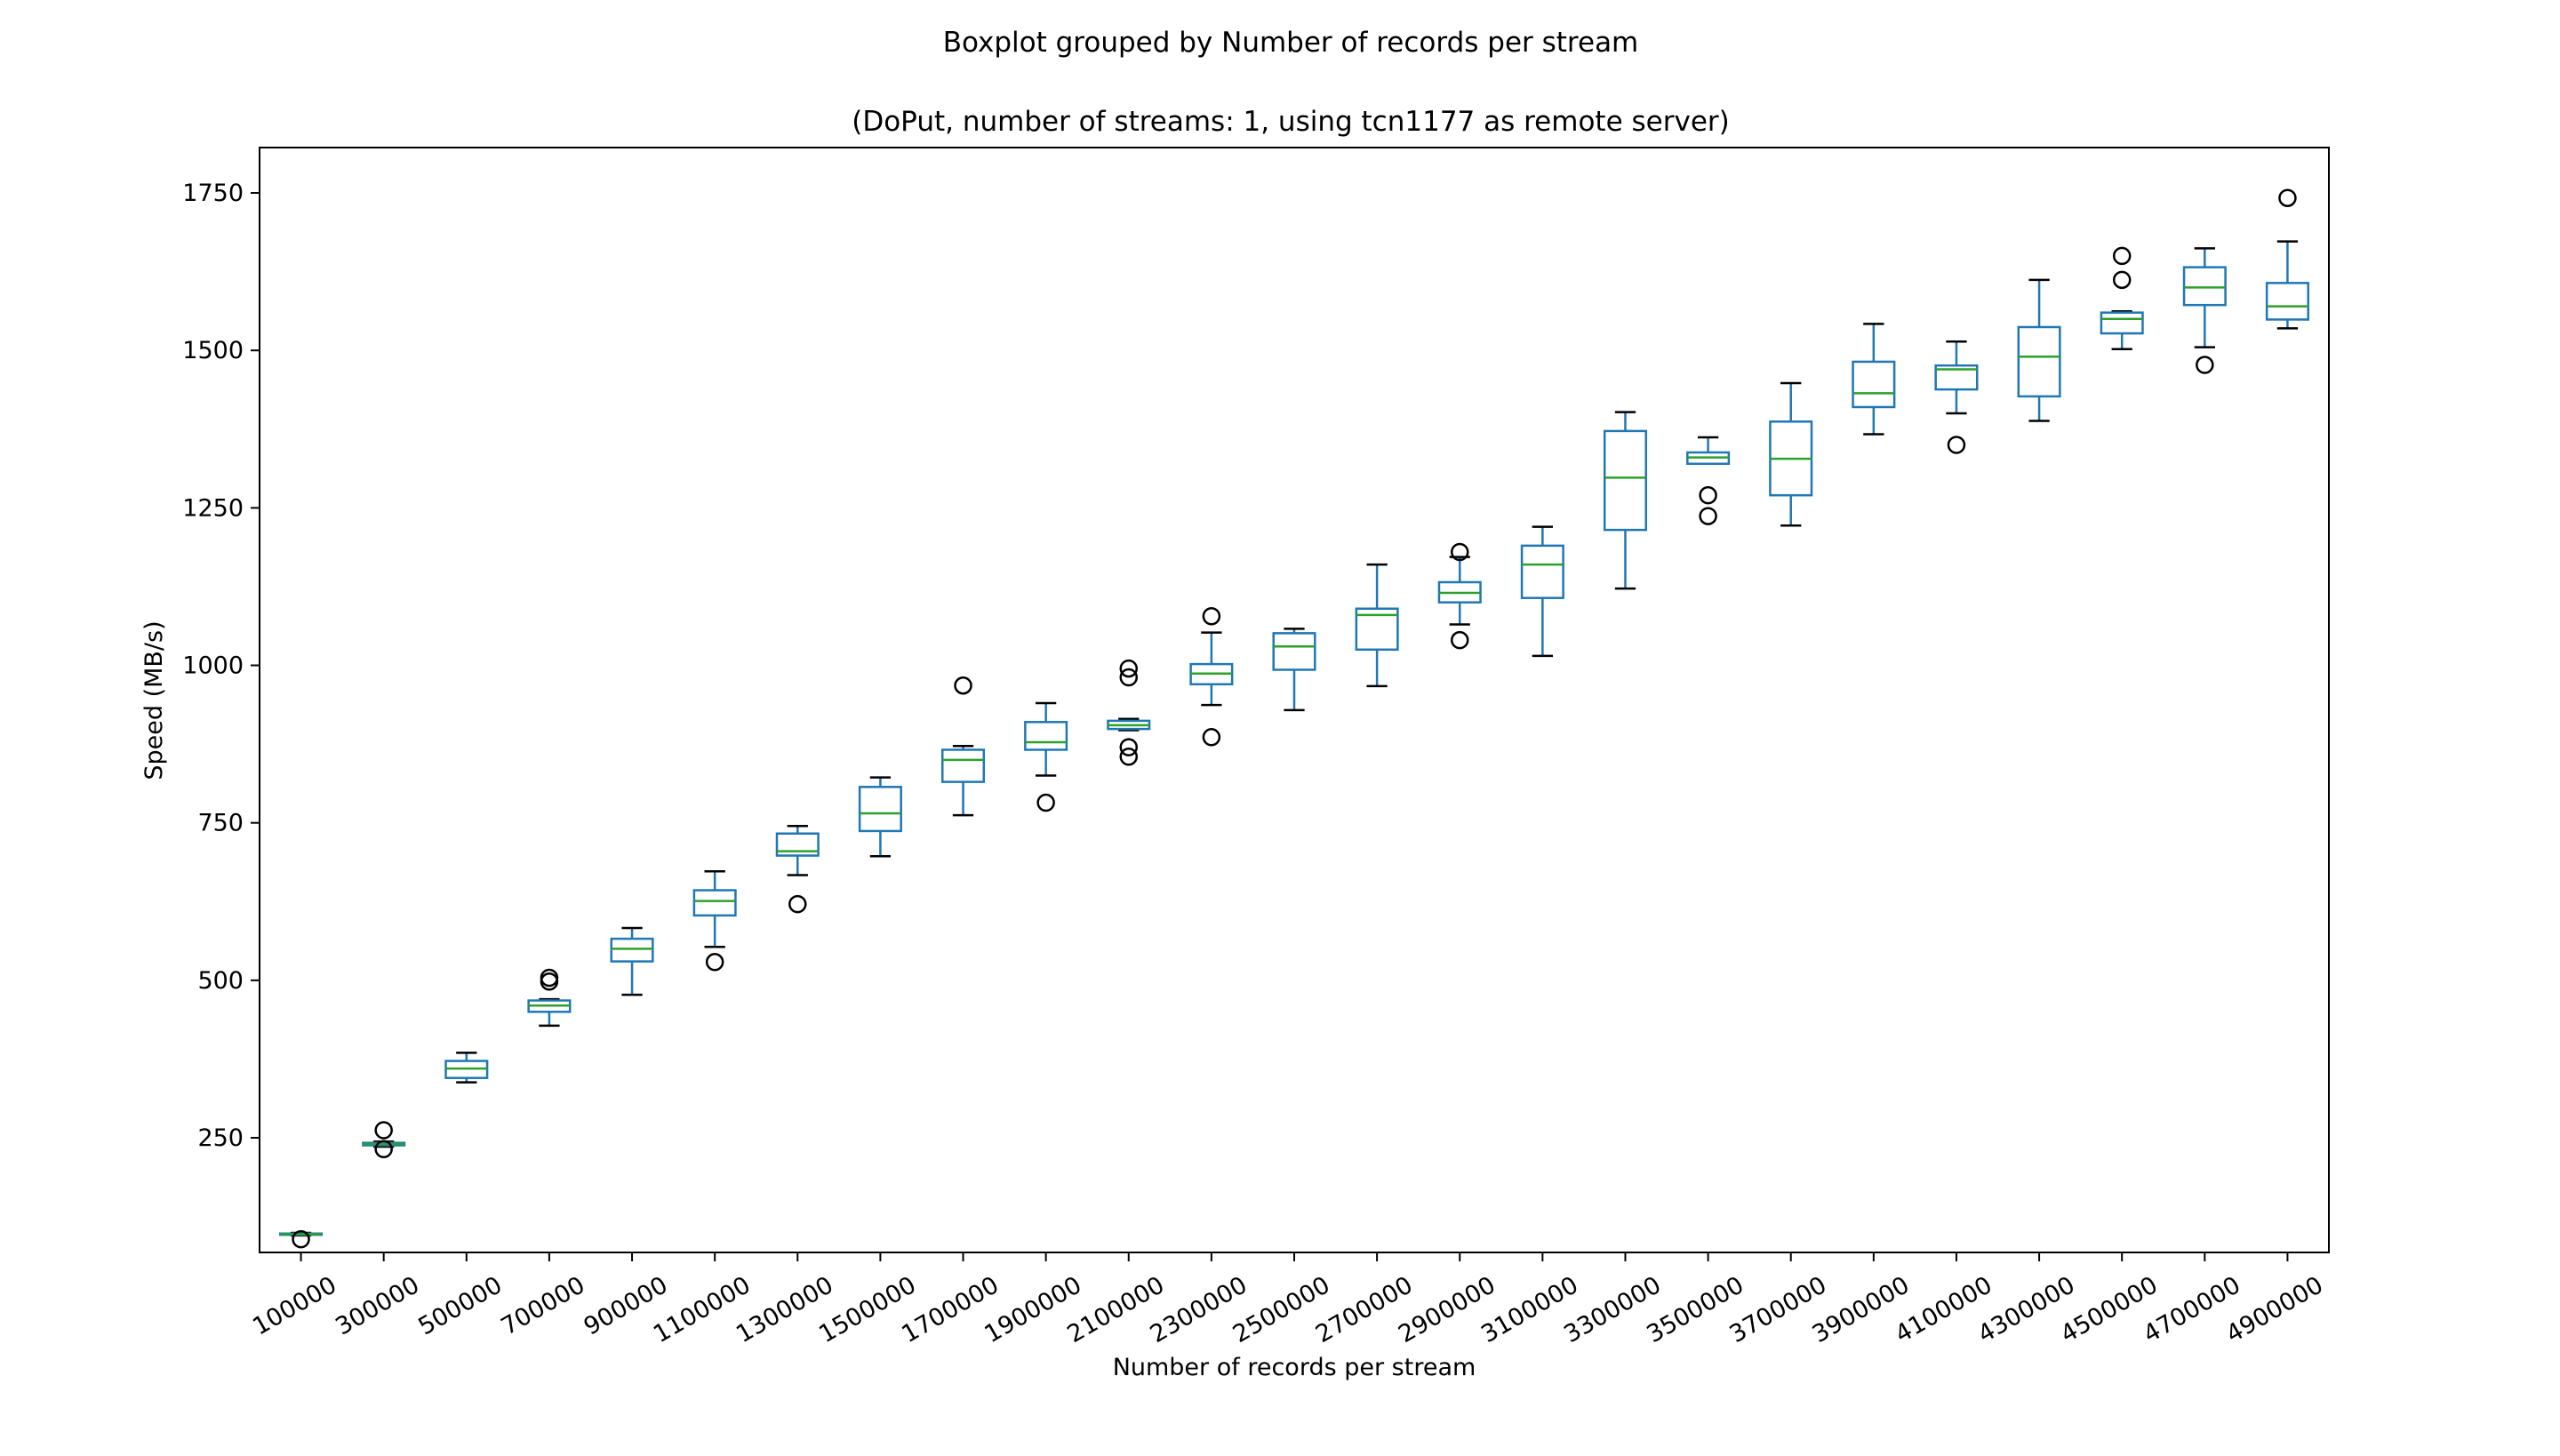  What do you see at coordinates (213, 193) in the screenshot?
I see `y-tick-label: 1750` at bounding box center [213, 193].